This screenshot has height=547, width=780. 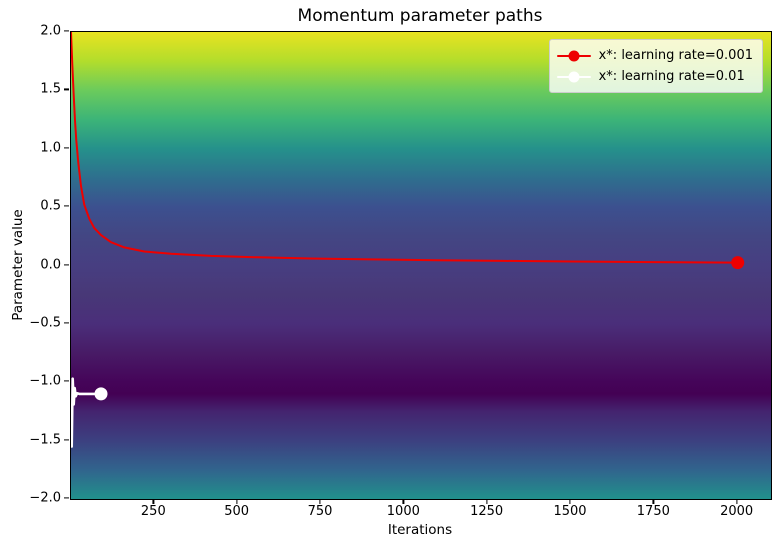 What do you see at coordinates (675, 55) in the screenshot?
I see `legend-label: x*: learning rate=0.001` at bounding box center [675, 55].